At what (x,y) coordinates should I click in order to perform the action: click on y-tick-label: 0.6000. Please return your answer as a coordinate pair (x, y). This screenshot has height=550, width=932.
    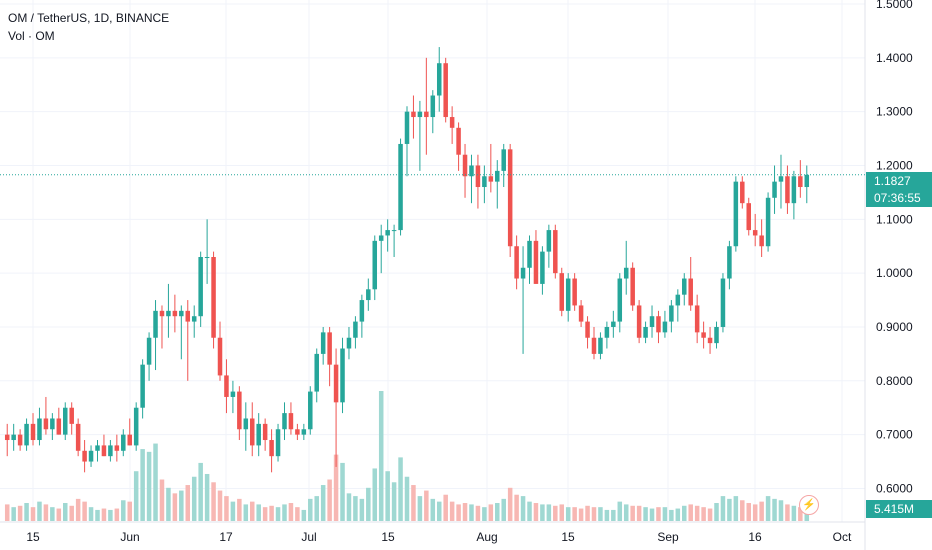
    Looking at the image, I should click on (894, 488).